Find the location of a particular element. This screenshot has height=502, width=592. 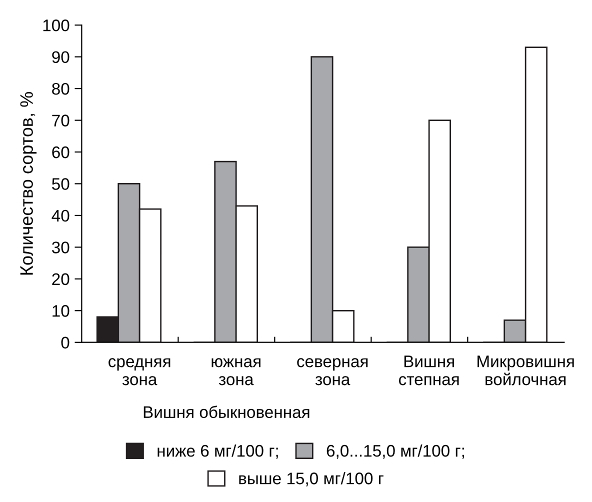

x-tick-label: южная зона is located at coordinates (236, 372).